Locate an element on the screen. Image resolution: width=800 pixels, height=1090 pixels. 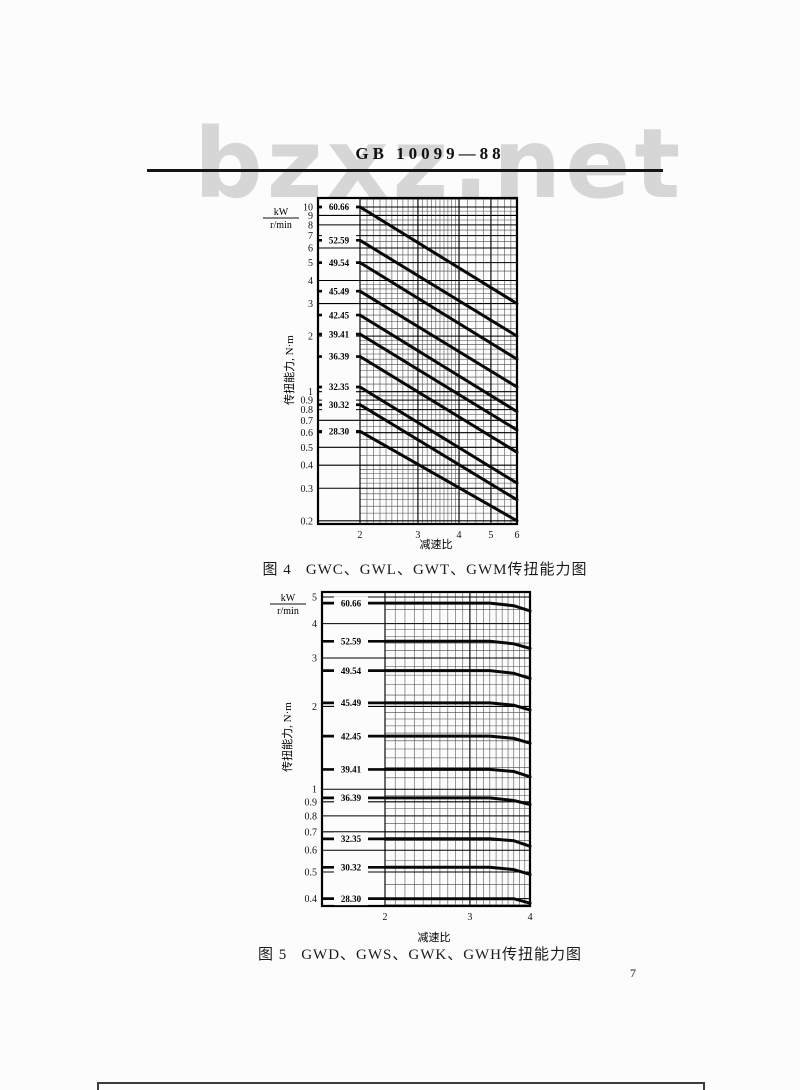
header-rule is located at coordinates (405, 170).